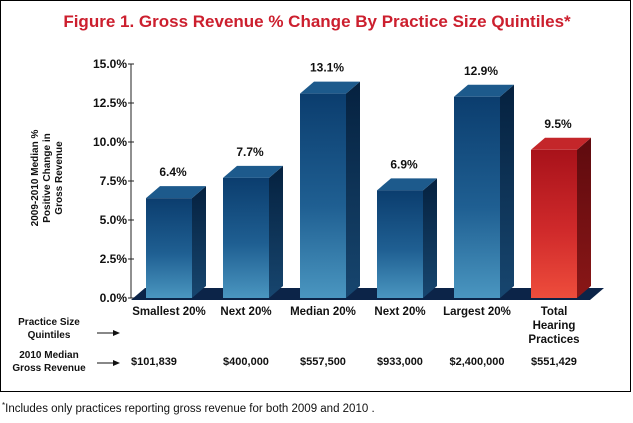 The height and width of the screenshot is (423, 633). Describe the element at coordinates (114, 181) in the screenshot. I see `y-tick-label: 7.5%` at that location.